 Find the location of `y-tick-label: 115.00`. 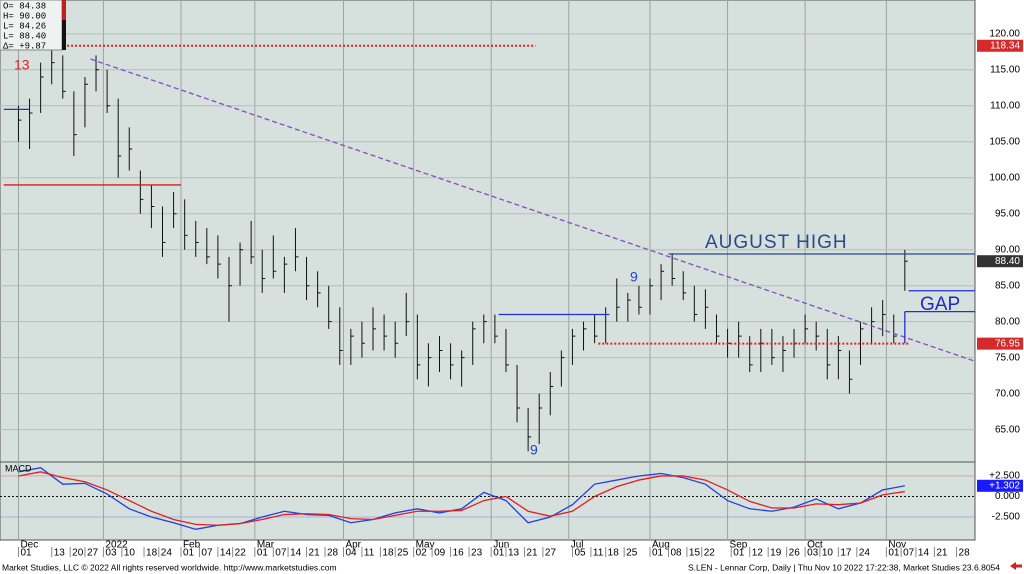

y-tick-label: 115.00 is located at coordinates (1005, 69).